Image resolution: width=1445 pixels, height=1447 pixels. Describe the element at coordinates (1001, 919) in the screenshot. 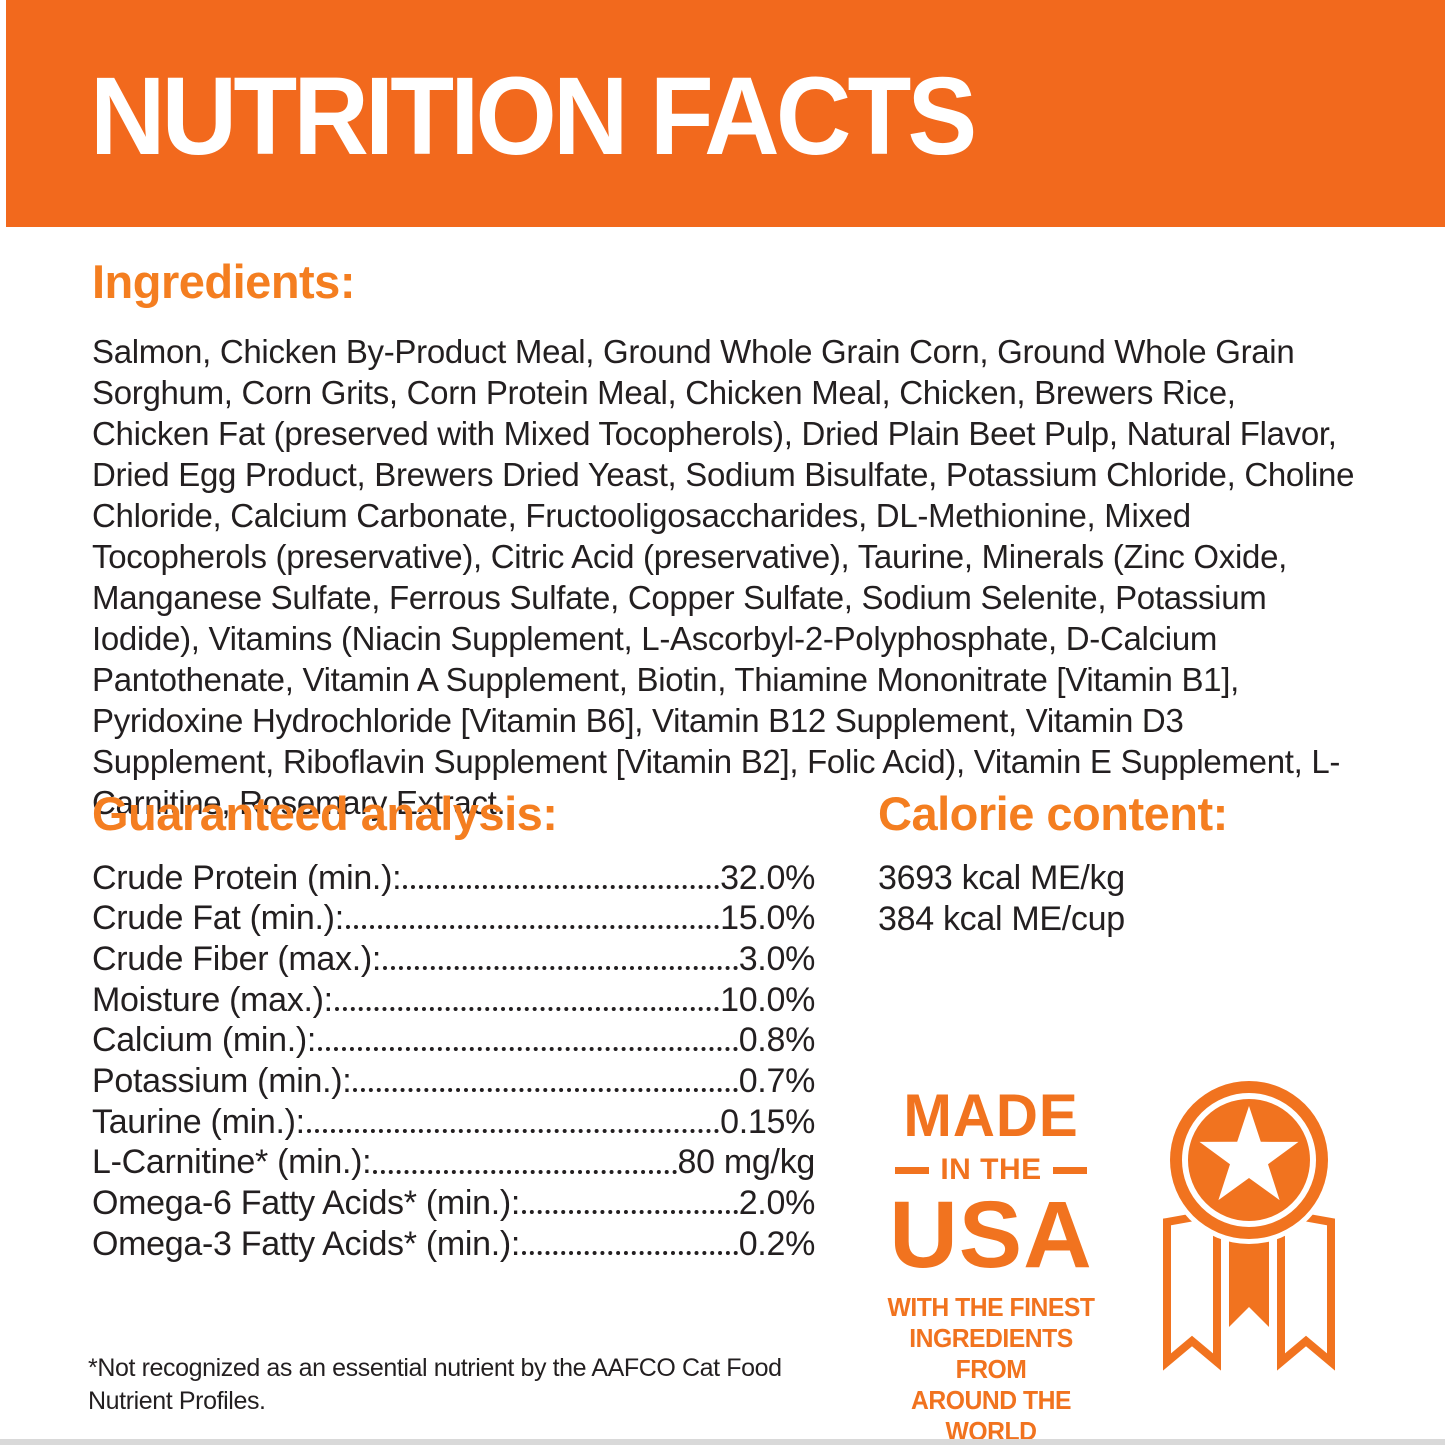

I see `calorie-cup-line: 384 kcal ME/cup` at that location.